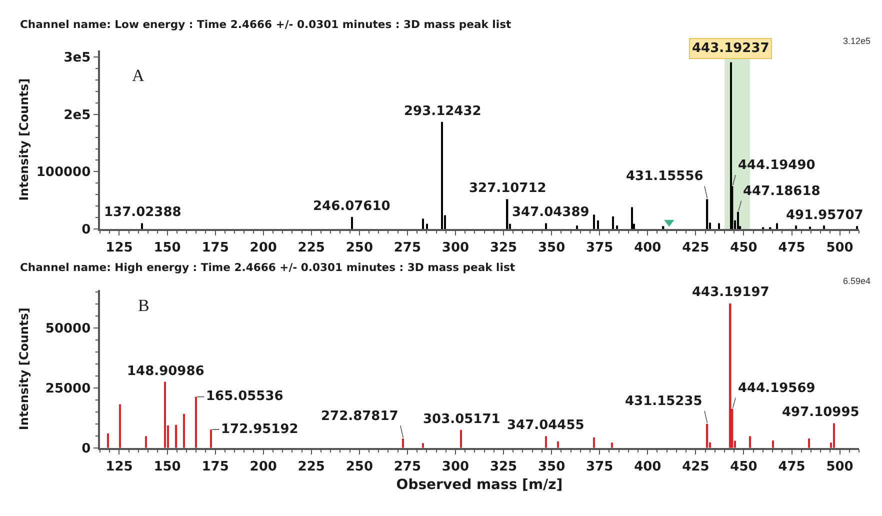 This screenshot has width=882, height=516. Describe the element at coordinates (63, 172) in the screenshot. I see `y-tick-label: 100000` at that location.